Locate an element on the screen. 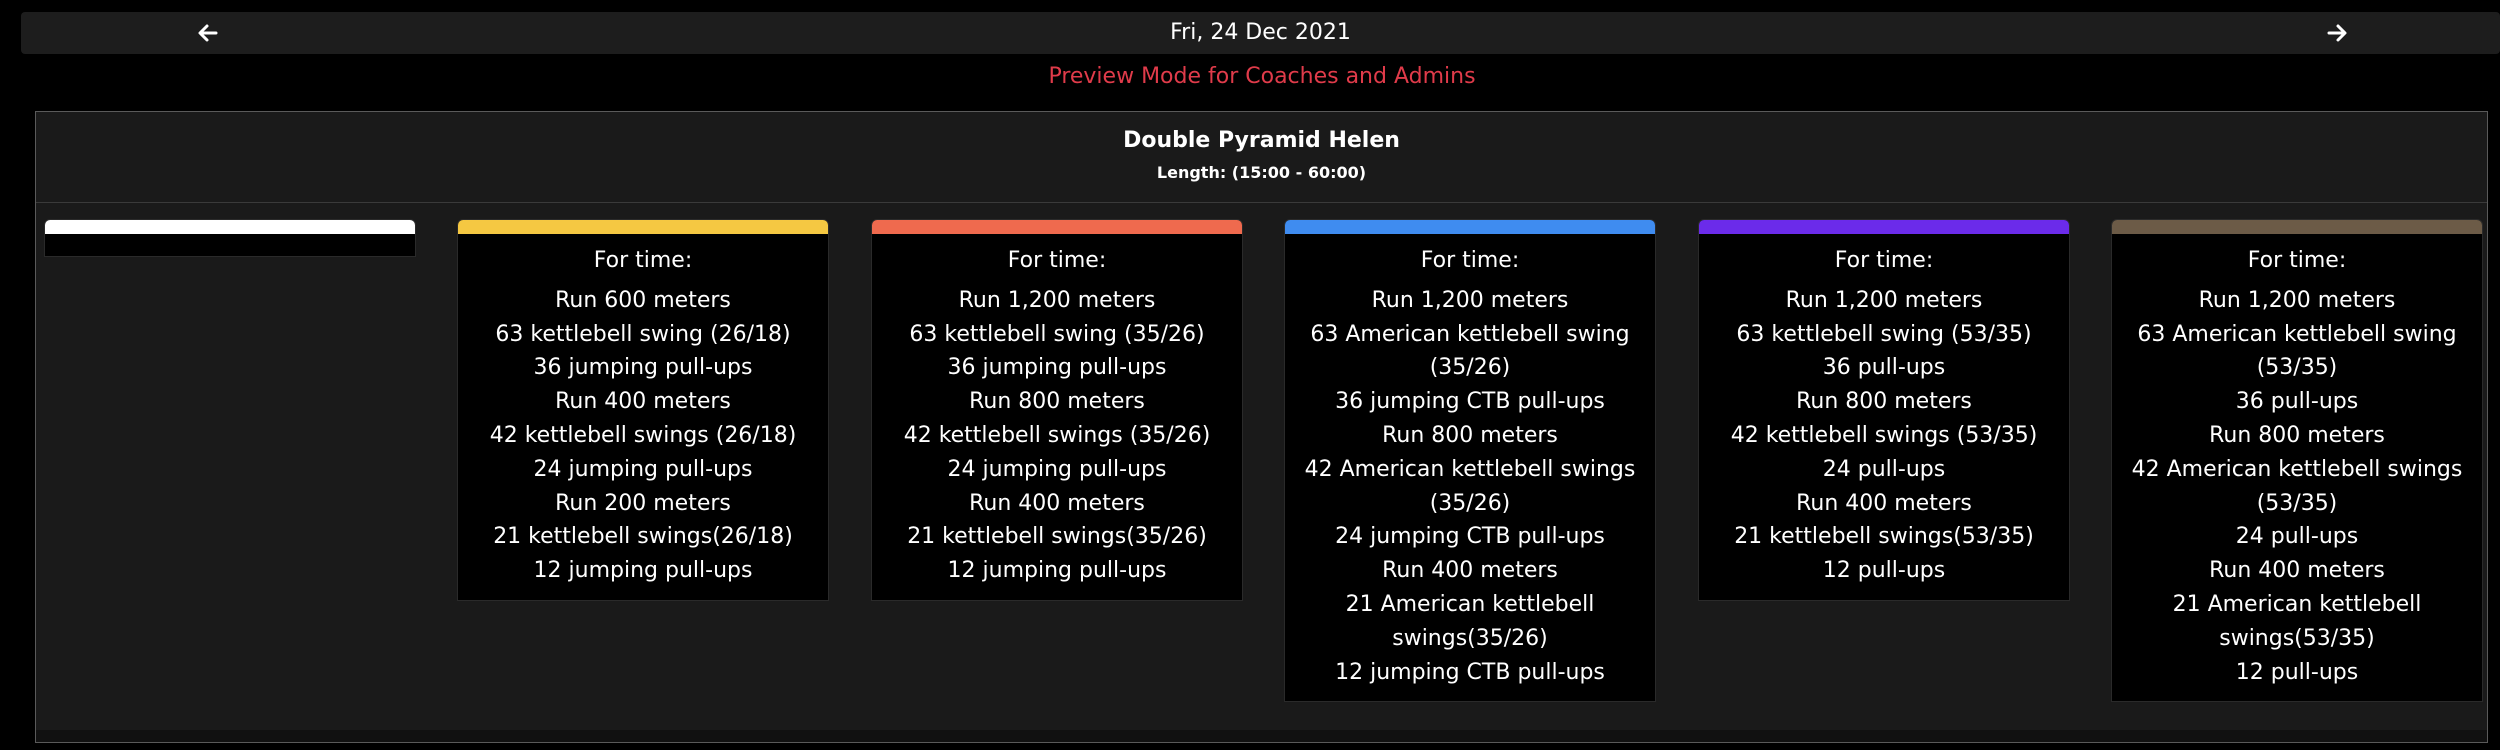  movement-line: 21 kettlebell swings(35/26) is located at coordinates (1057, 537).